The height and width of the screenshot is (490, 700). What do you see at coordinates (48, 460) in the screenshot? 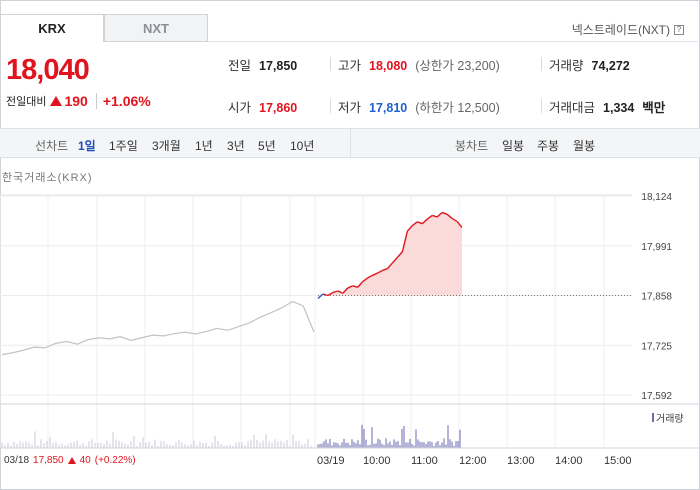
I see `prev-close-value: 17,850` at bounding box center [48, 460].